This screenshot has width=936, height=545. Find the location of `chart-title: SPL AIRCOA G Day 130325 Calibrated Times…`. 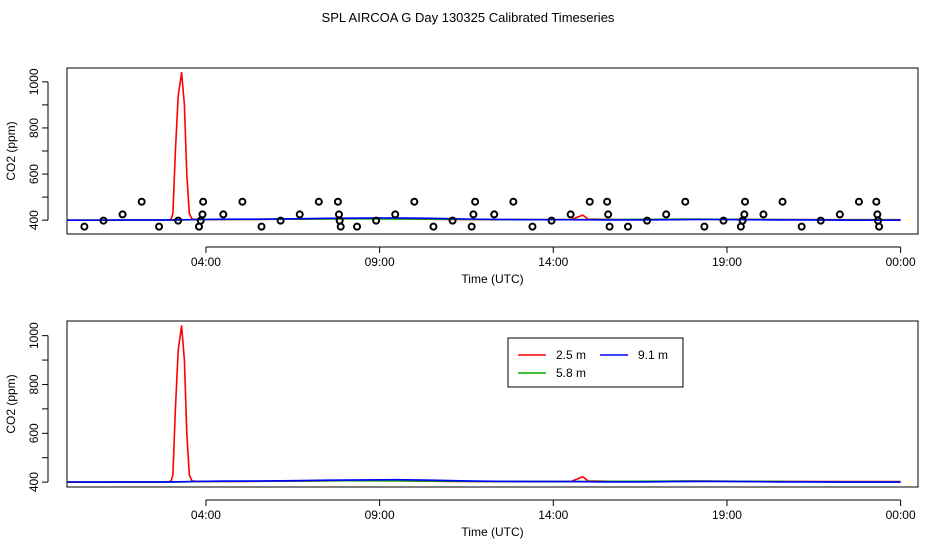

chart-title: SPL AIRCOA G Day 130325 Calibrated Times… is located at coordinates (468, 17).